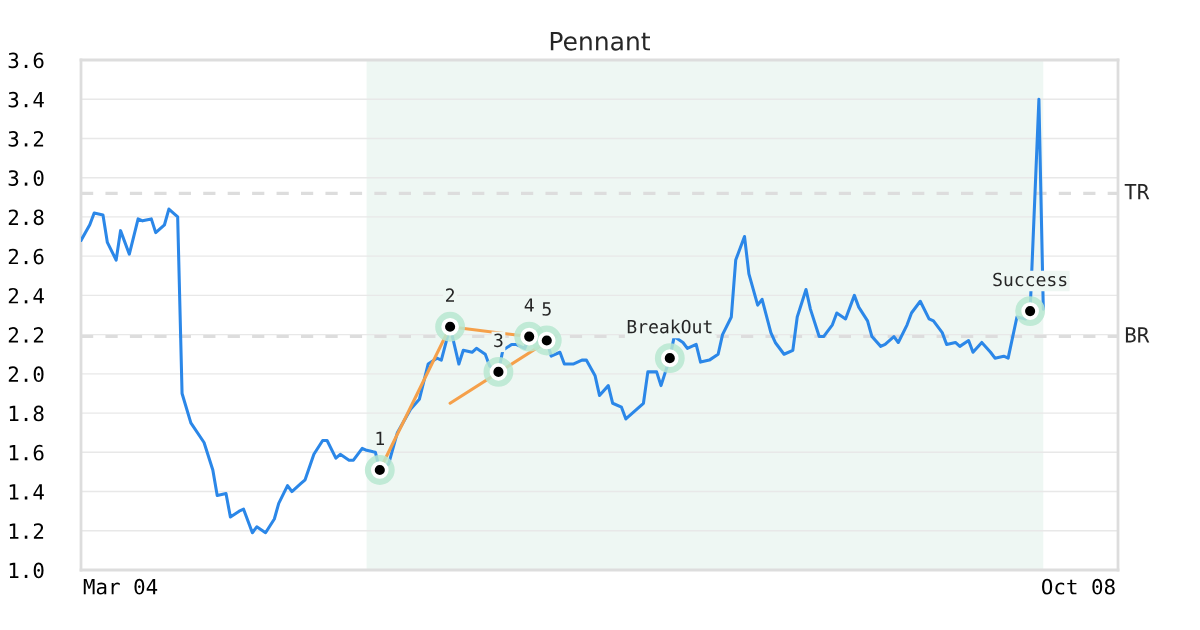 The image size is (1200, 630). What do you see at coordinates (26, 413) in the screenshot?
I see `y-tick-label: 1.8` at bounding box center [26, 413].